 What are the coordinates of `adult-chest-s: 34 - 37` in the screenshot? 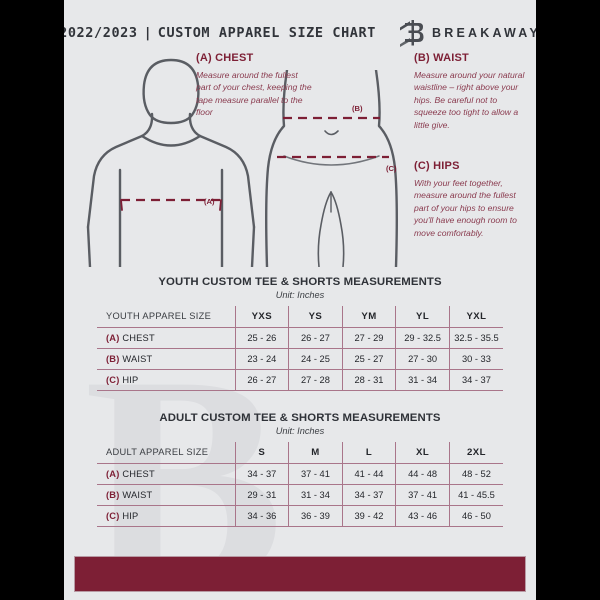 It's located at (262, 473).